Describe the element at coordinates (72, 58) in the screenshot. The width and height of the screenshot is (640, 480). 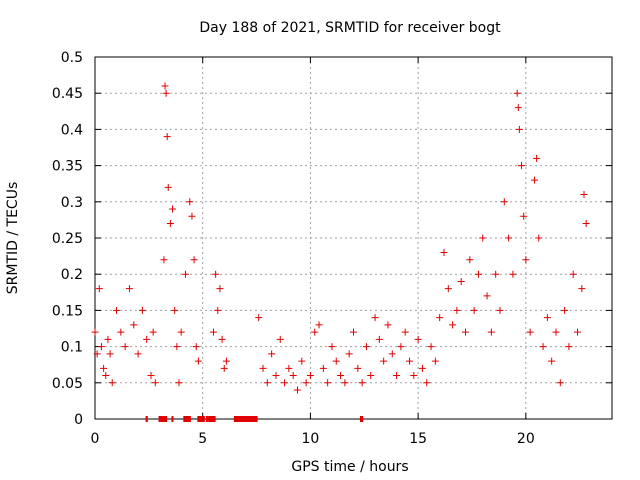
I see `y-tick-label: 0.5` at that location.